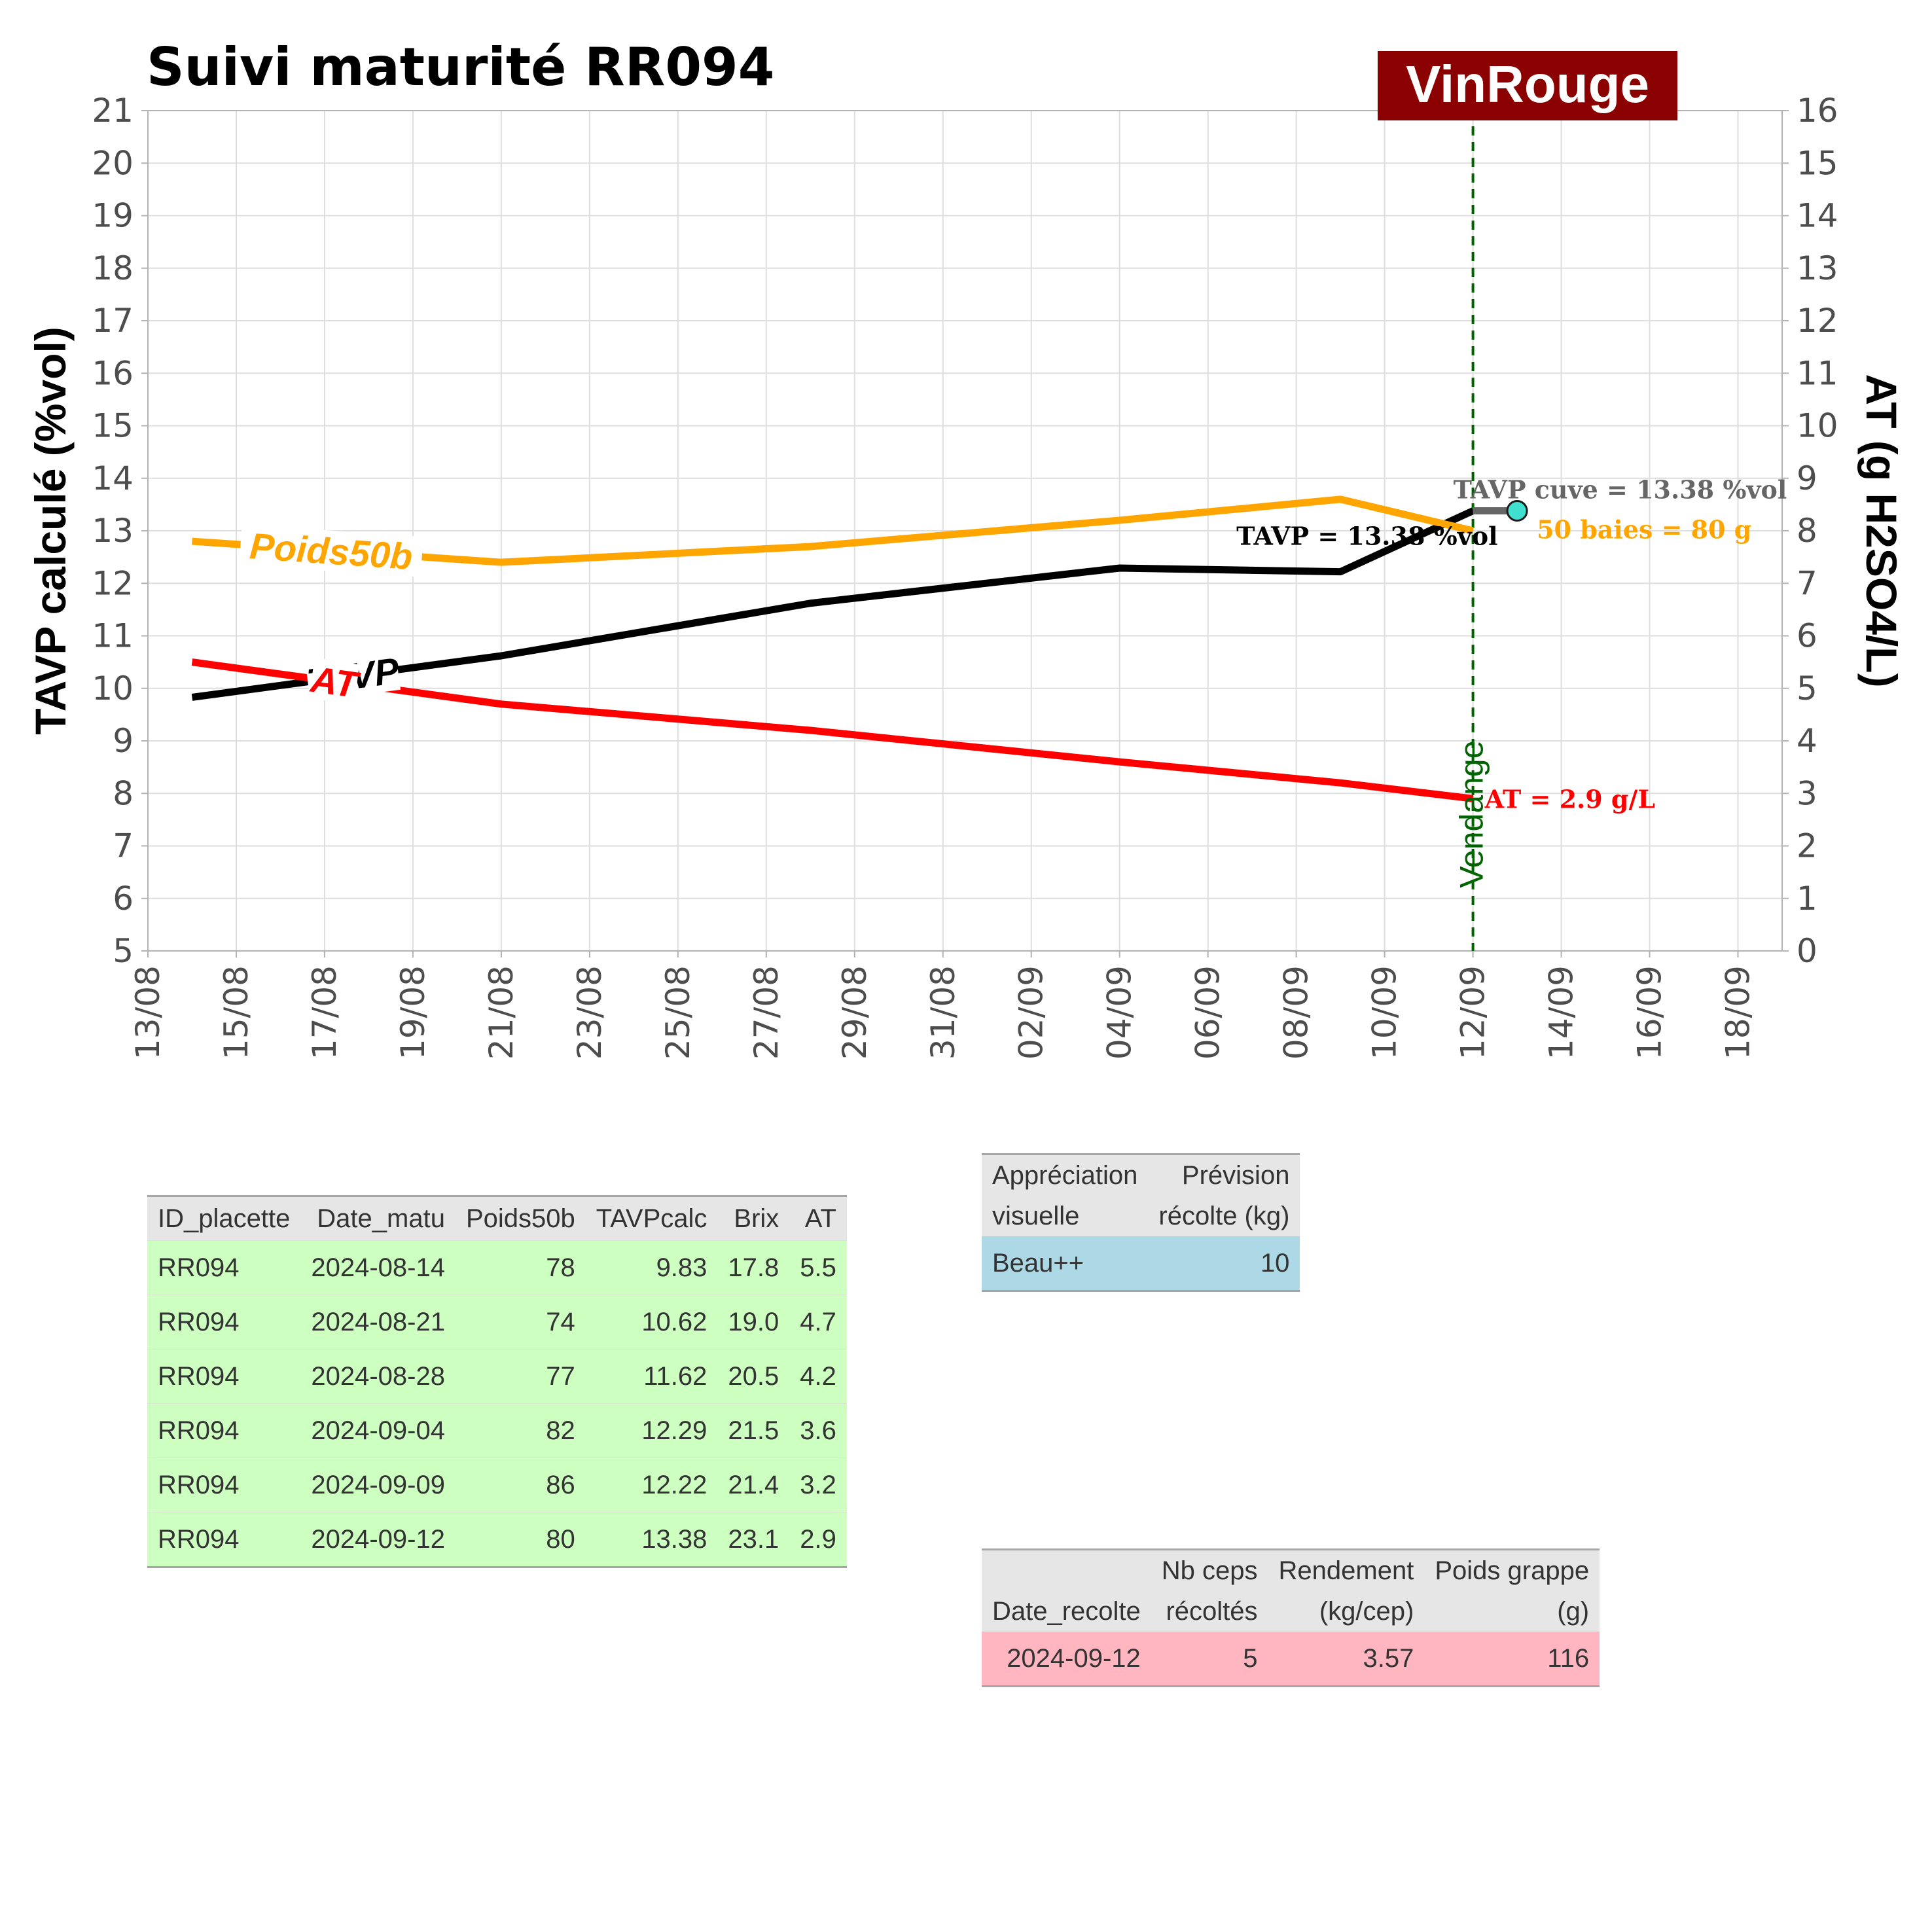 Image resolution: width=1932 pixels, height=1932 pixels. What do you see at coordinates (651, 1485) in the screenshot?
I see `table-cell: 12.22` at bounding box center [651, 1485].